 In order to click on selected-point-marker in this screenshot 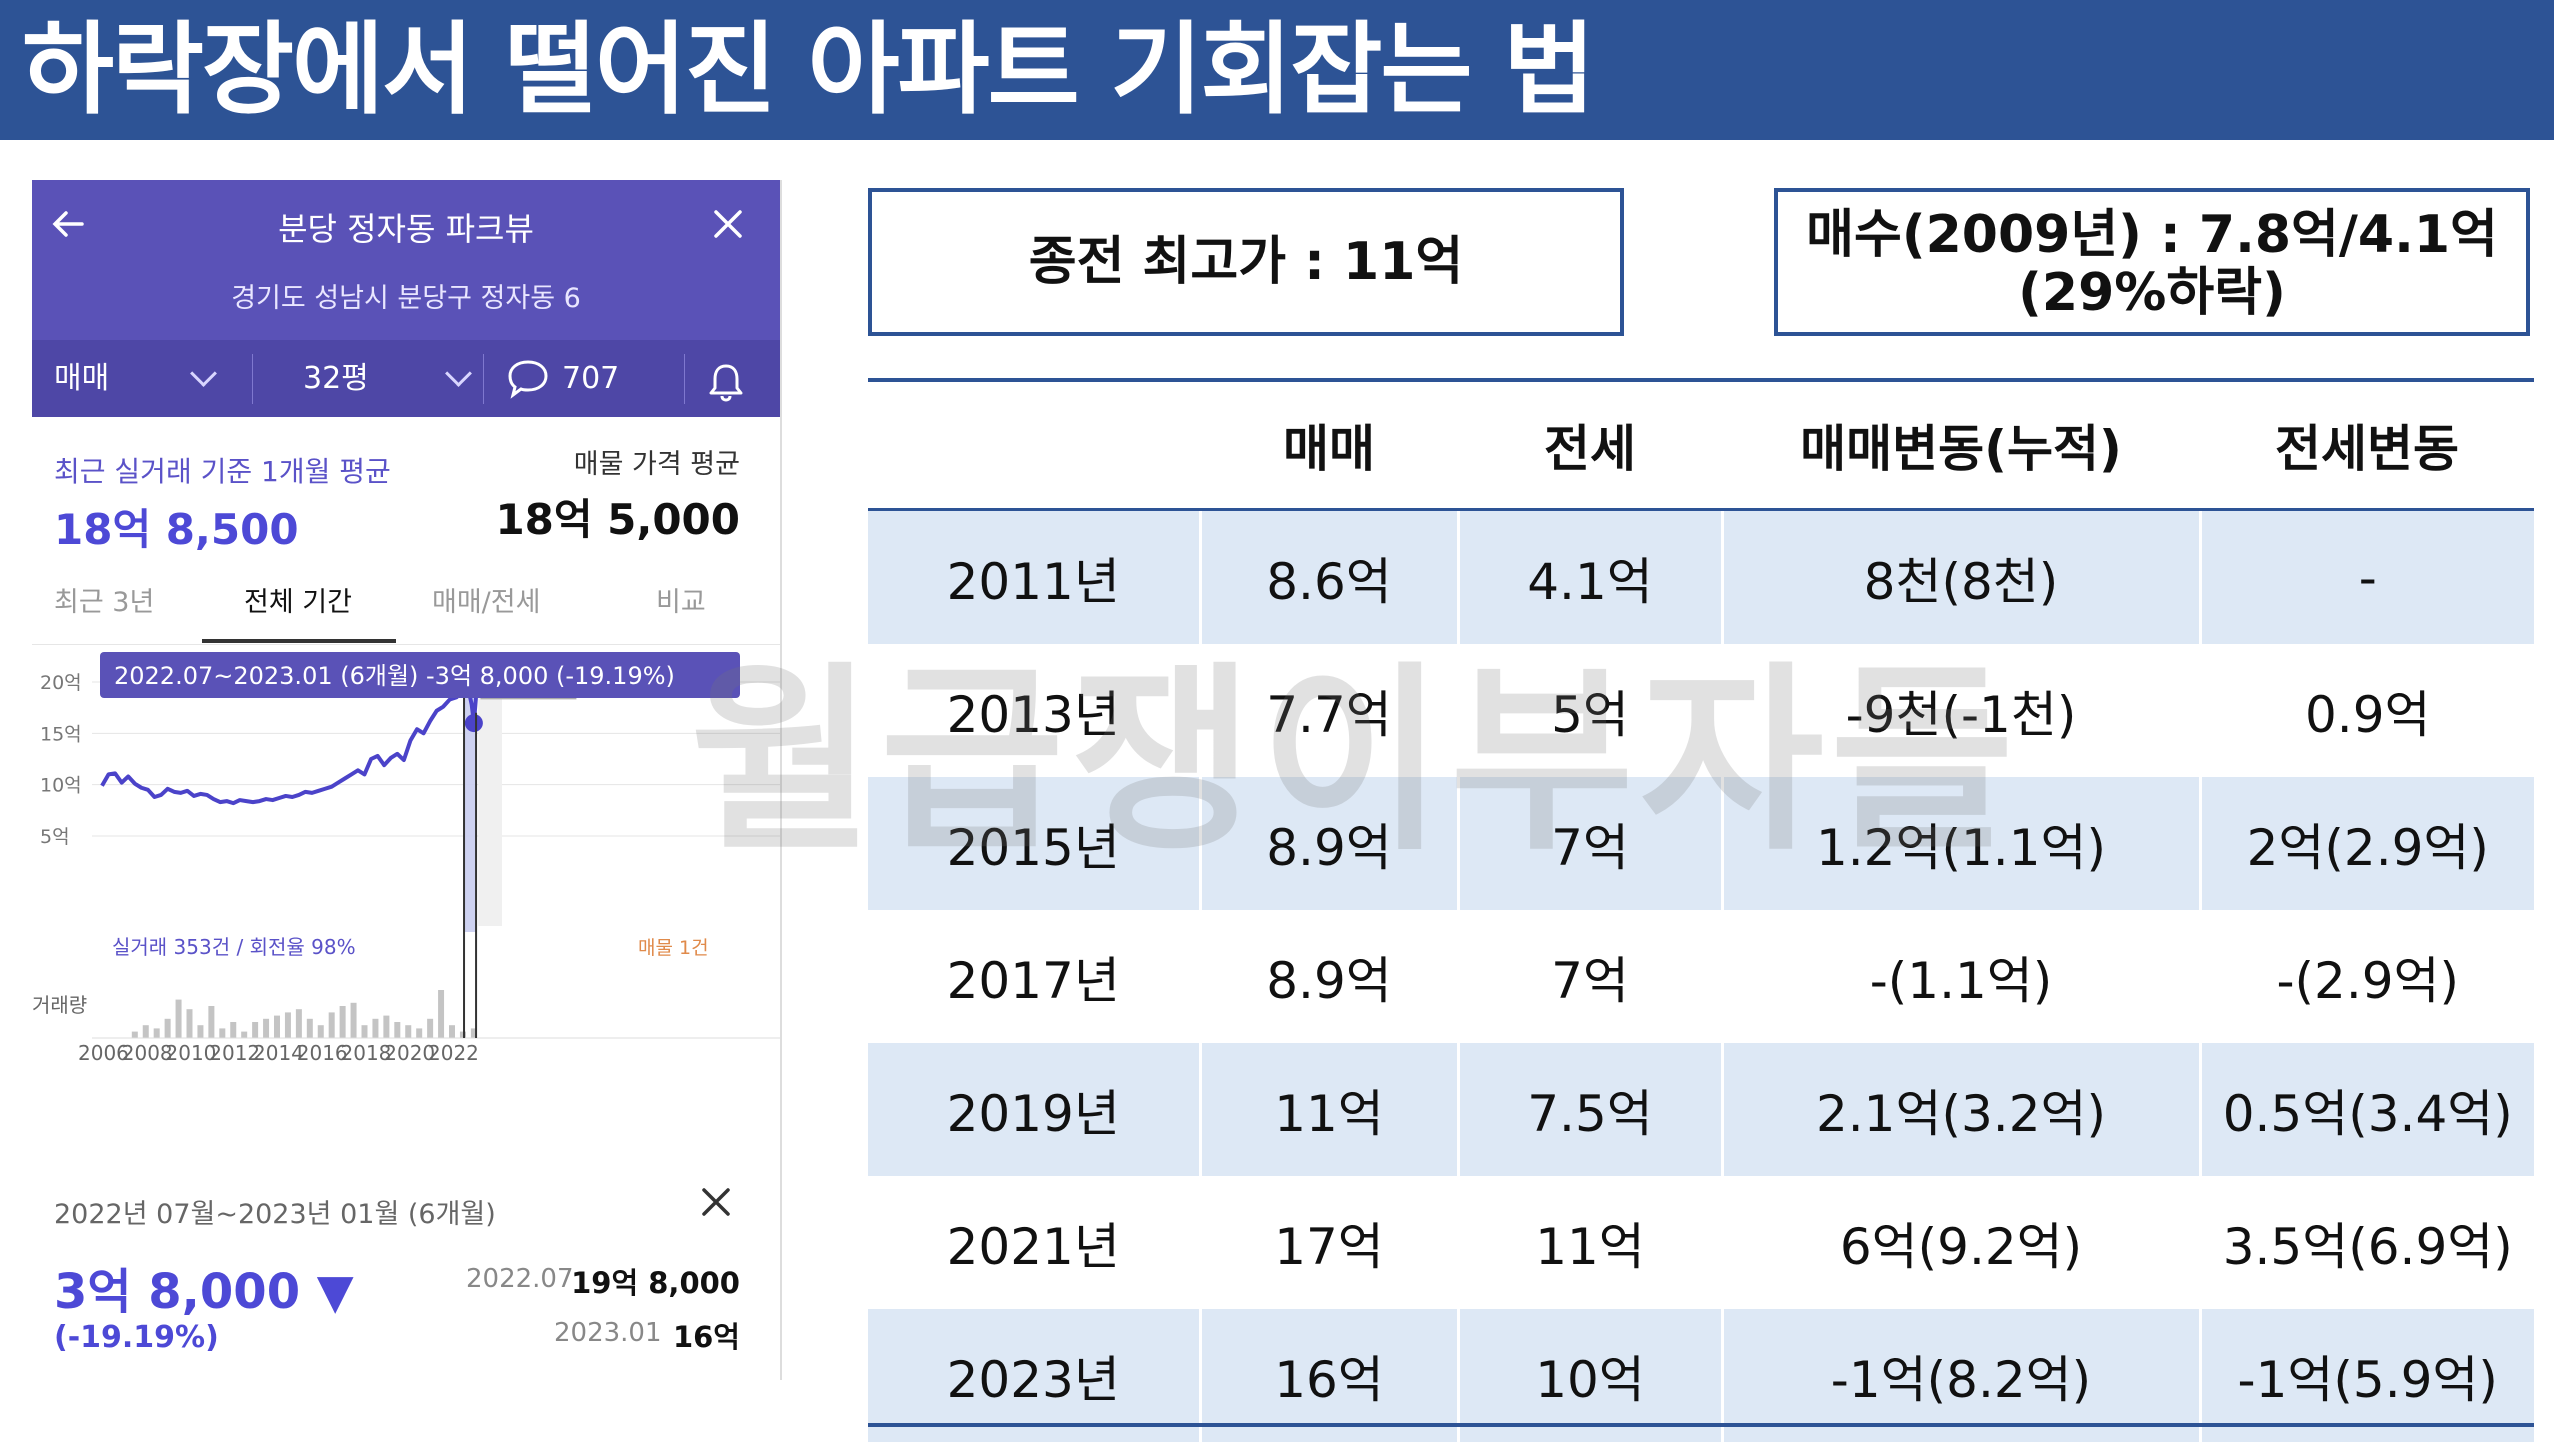, I will do `click(473, 723)`.